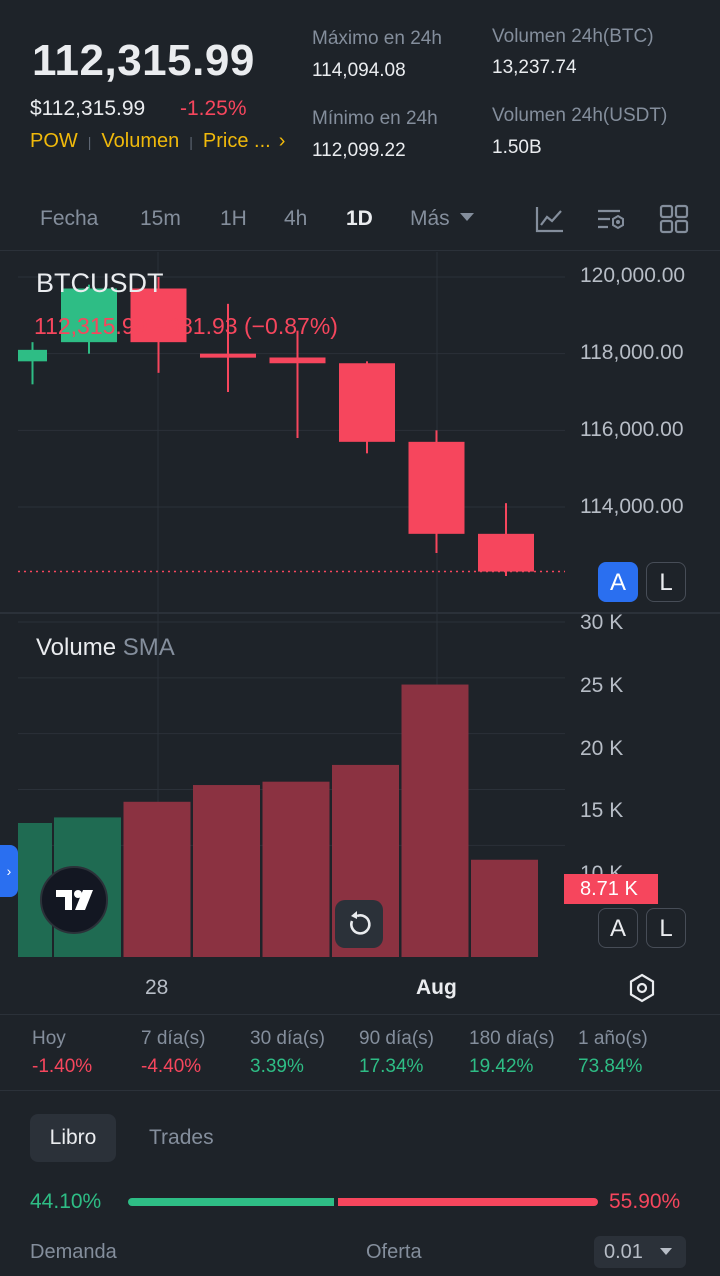 The width and height of the screenshot is (720, 1276). I want to click on tradingview-logo, so click(74, 900).